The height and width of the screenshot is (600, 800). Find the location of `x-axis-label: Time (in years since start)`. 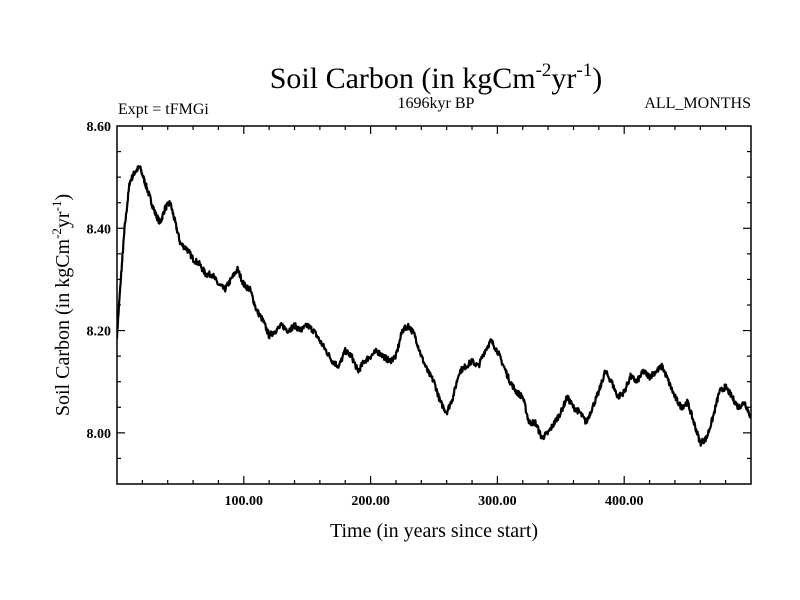

x-axis-label: Time (in years since start) is located at coordinates (434, 531).